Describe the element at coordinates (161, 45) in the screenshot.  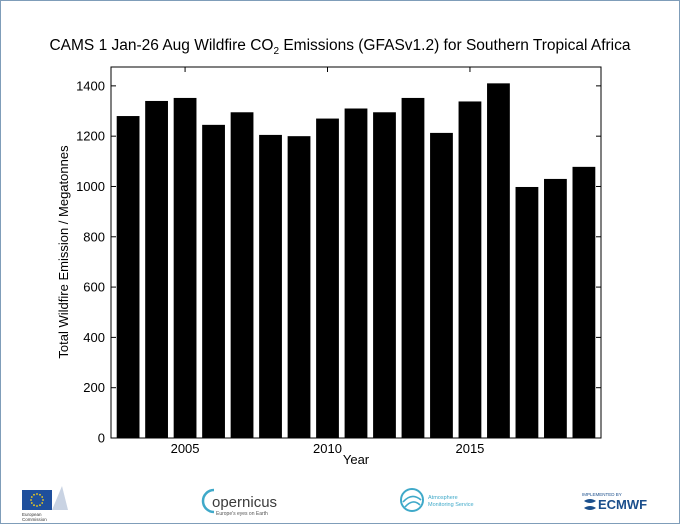
I see `chart-title-prefix: CAMS 1 Jan-26 Aug Wildfire CO` at that location.